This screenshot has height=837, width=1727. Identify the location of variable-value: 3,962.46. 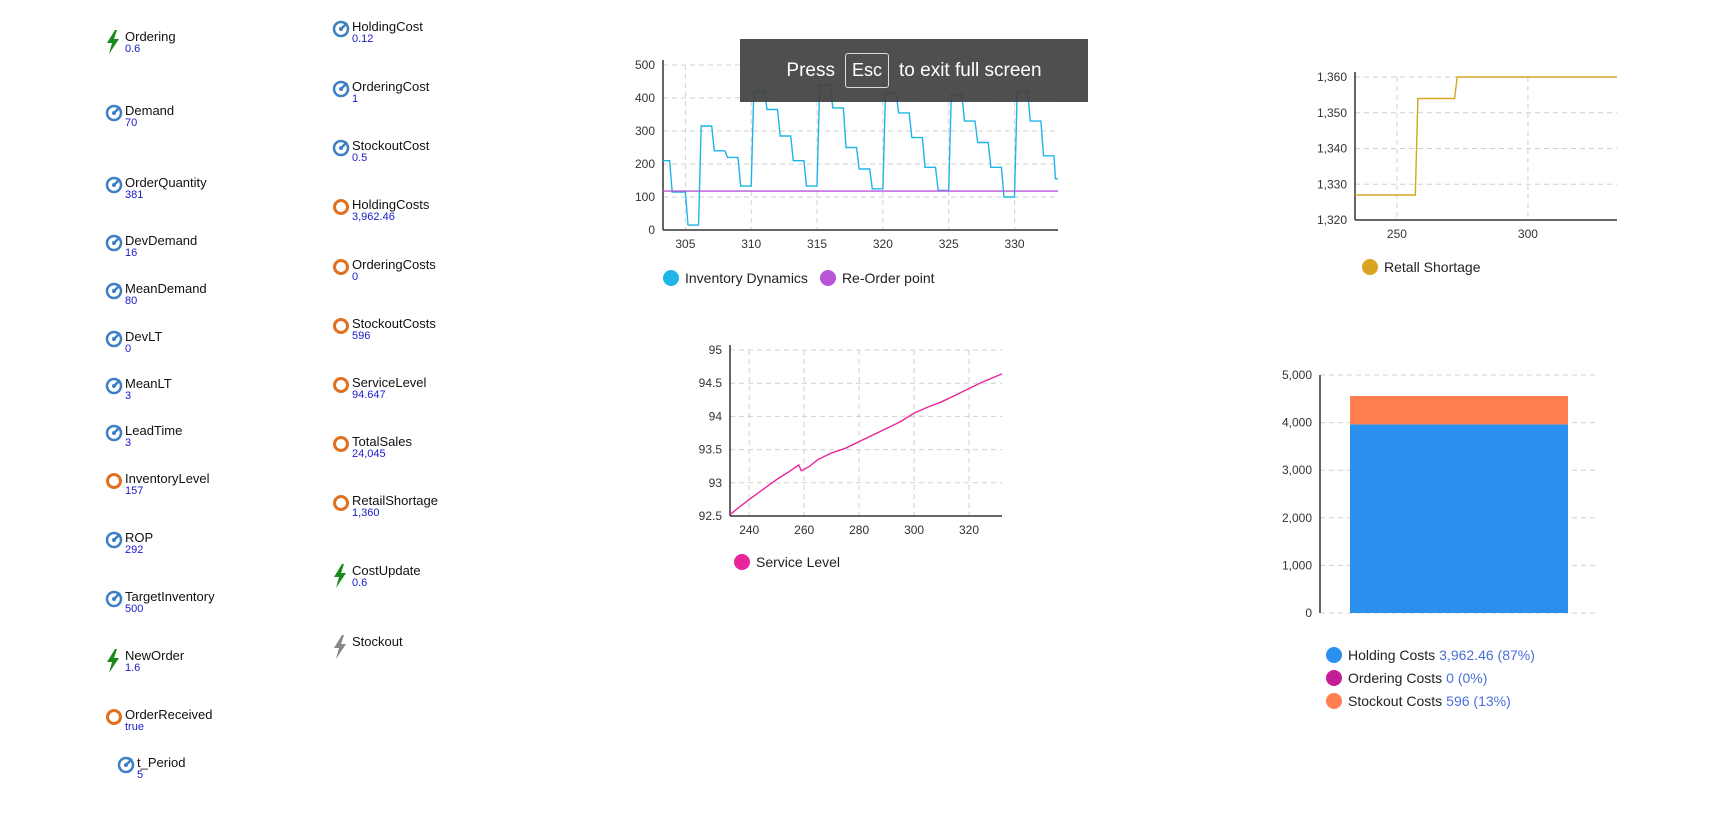
(373, 217).